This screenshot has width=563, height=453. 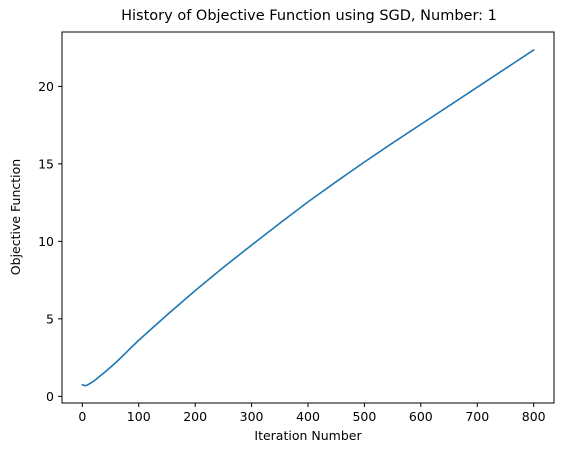 I want to click on x-tick-label: 700, so click(x=477, y=416).